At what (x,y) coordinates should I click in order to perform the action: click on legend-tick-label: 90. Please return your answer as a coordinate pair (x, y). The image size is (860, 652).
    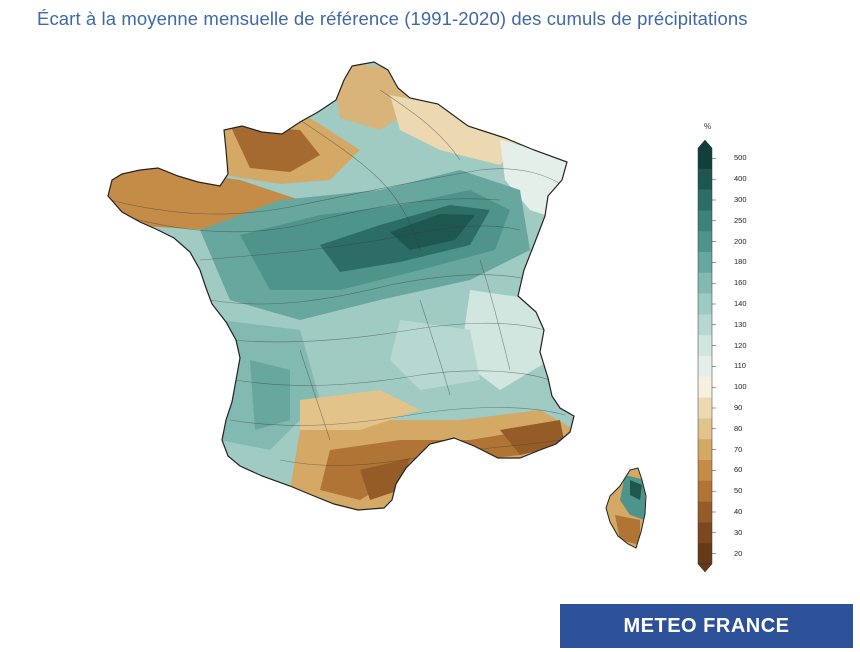
    Looking at the image, I should click on (738, 407).